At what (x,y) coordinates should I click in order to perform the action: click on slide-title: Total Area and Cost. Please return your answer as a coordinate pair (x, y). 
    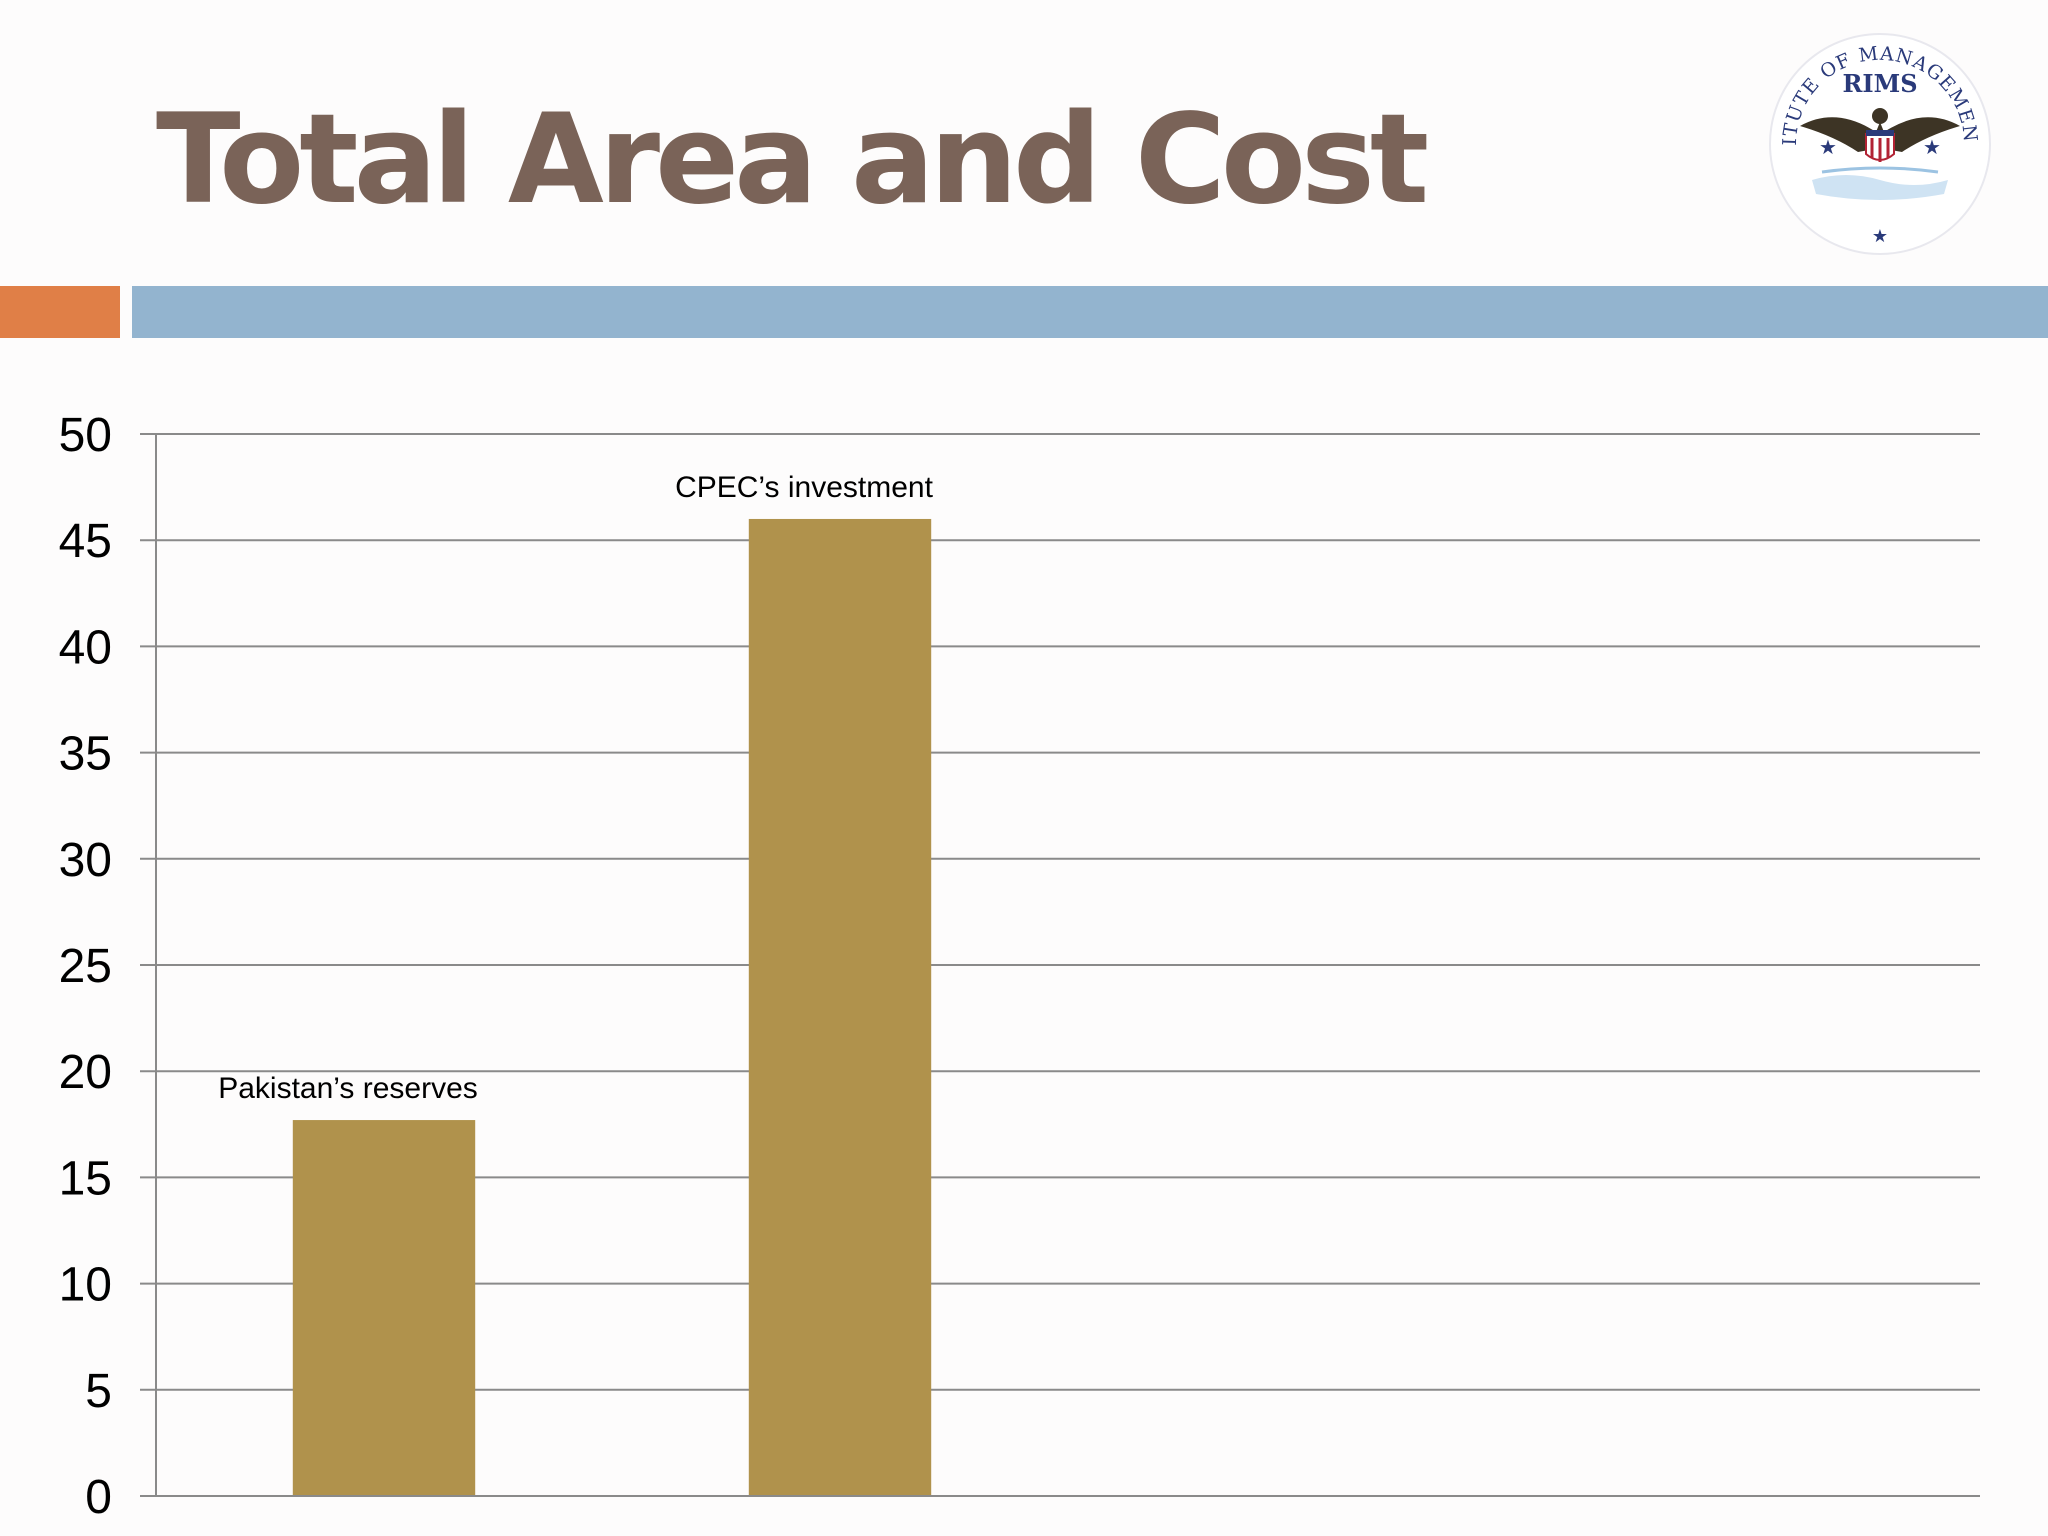
    Looking at the image, I should click on (792, 160).